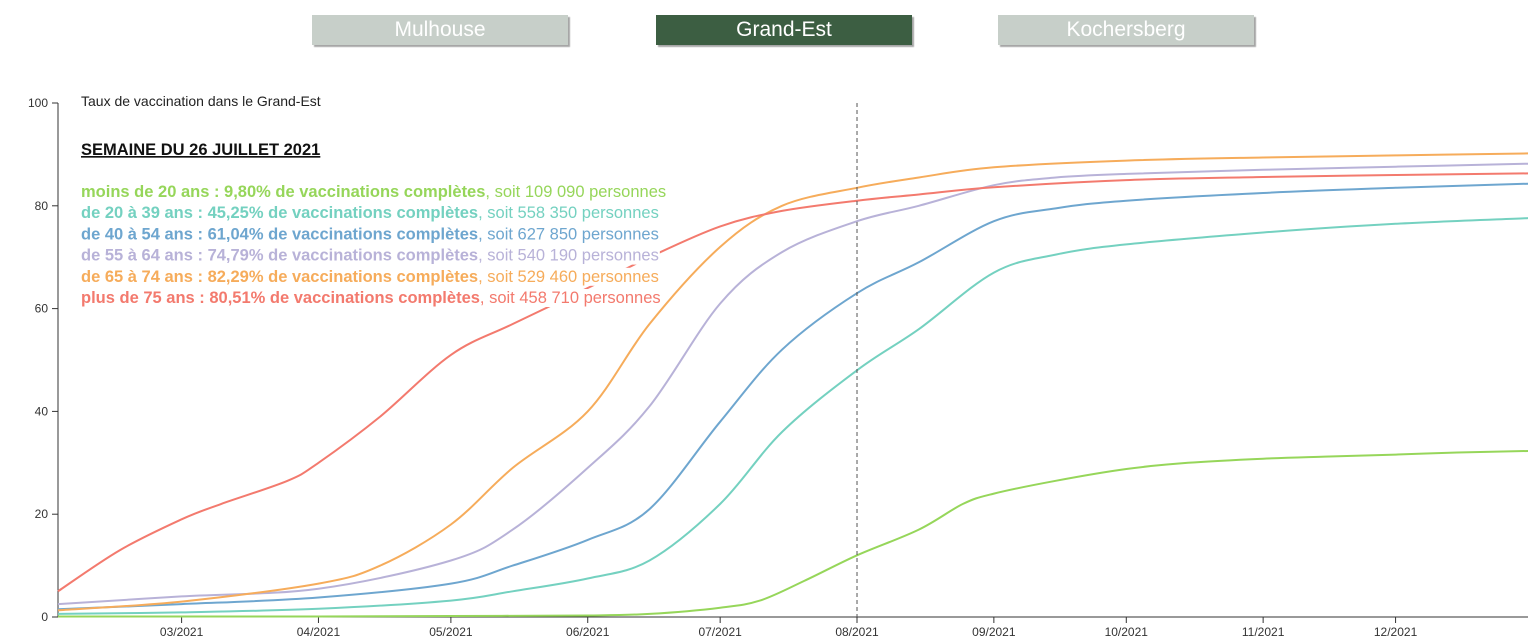 The width and height of the screenshot is (1528, 643). Describe the element at coordinates (570, 298) in the screenshot. I see `legend-entry-rest: , soit 458 710 personnes` at that location.